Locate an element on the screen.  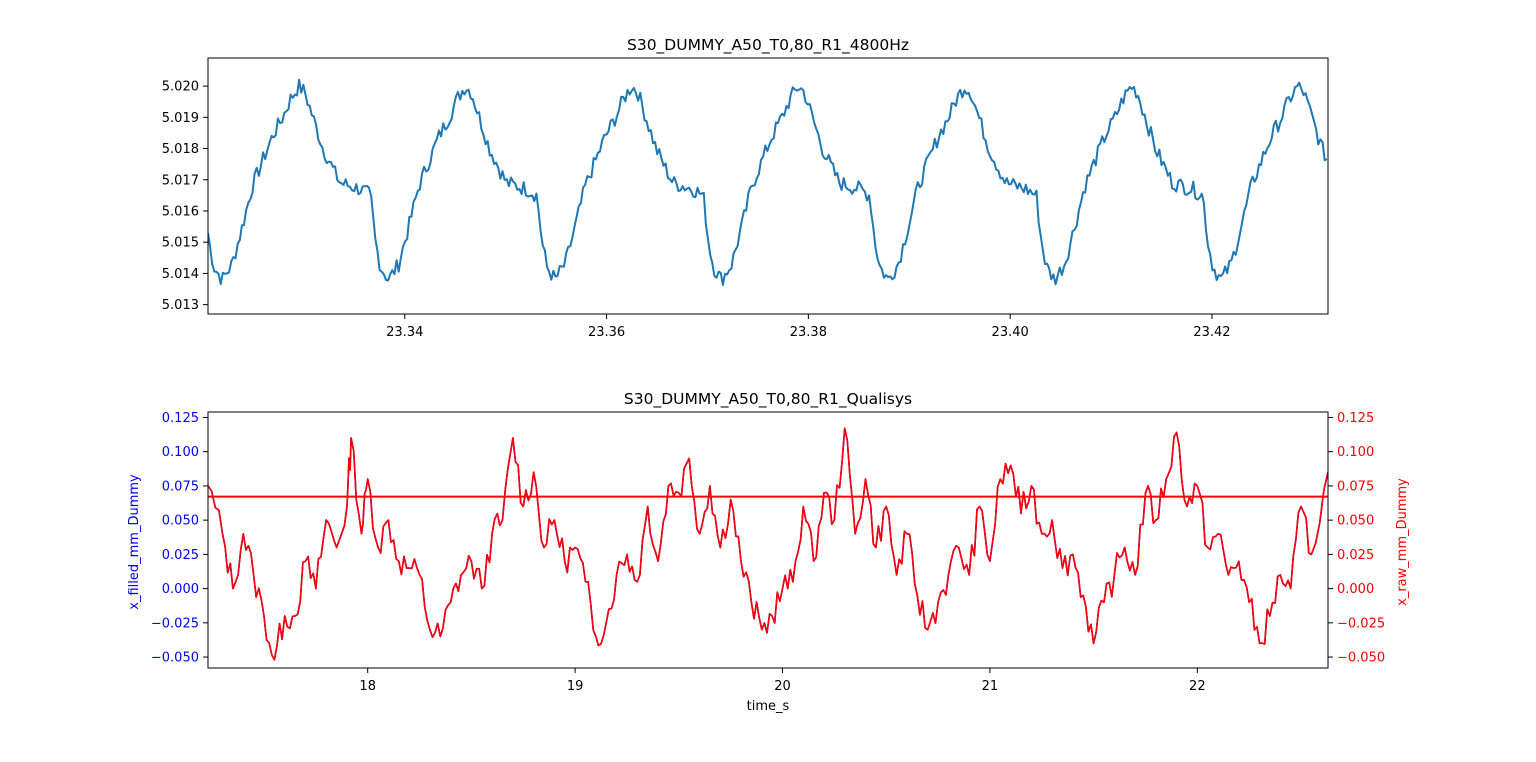
top-x-tick-label: 23.38 is located at coordinates (808, 332).